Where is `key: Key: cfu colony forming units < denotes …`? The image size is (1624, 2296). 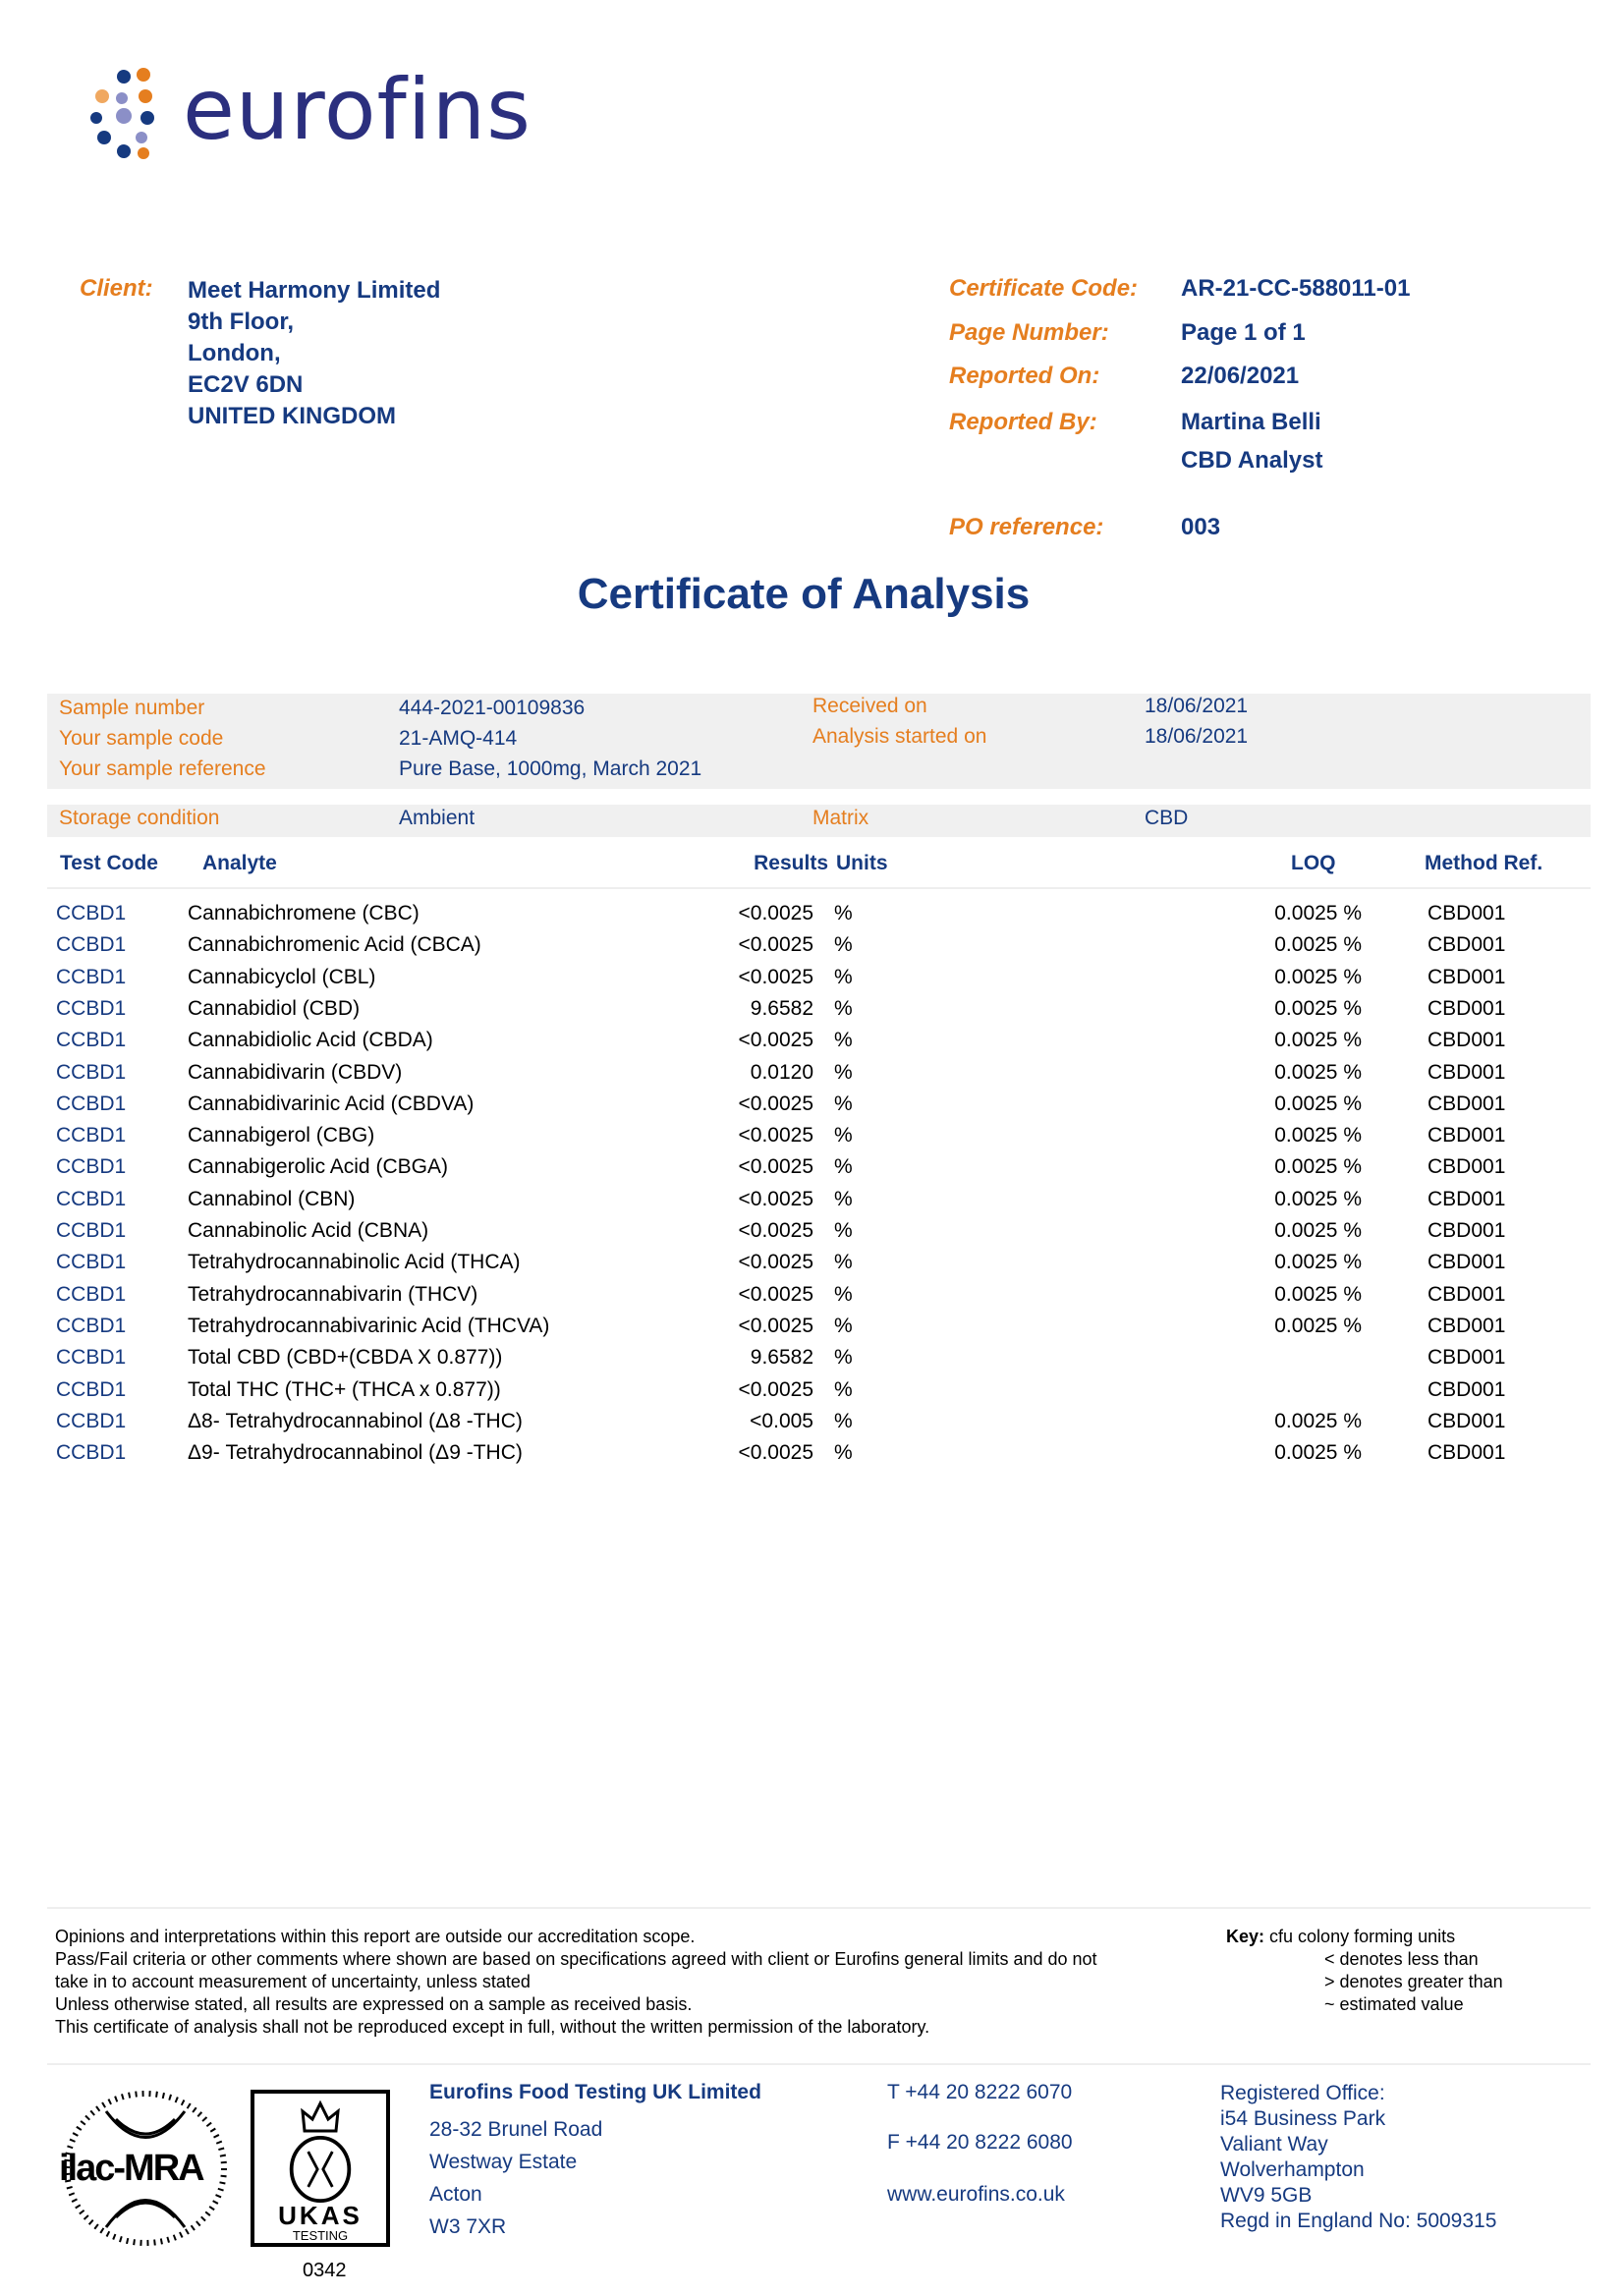 key: Key: cfu colony forming units < denotes … is located at coordinates (1364, 1970).